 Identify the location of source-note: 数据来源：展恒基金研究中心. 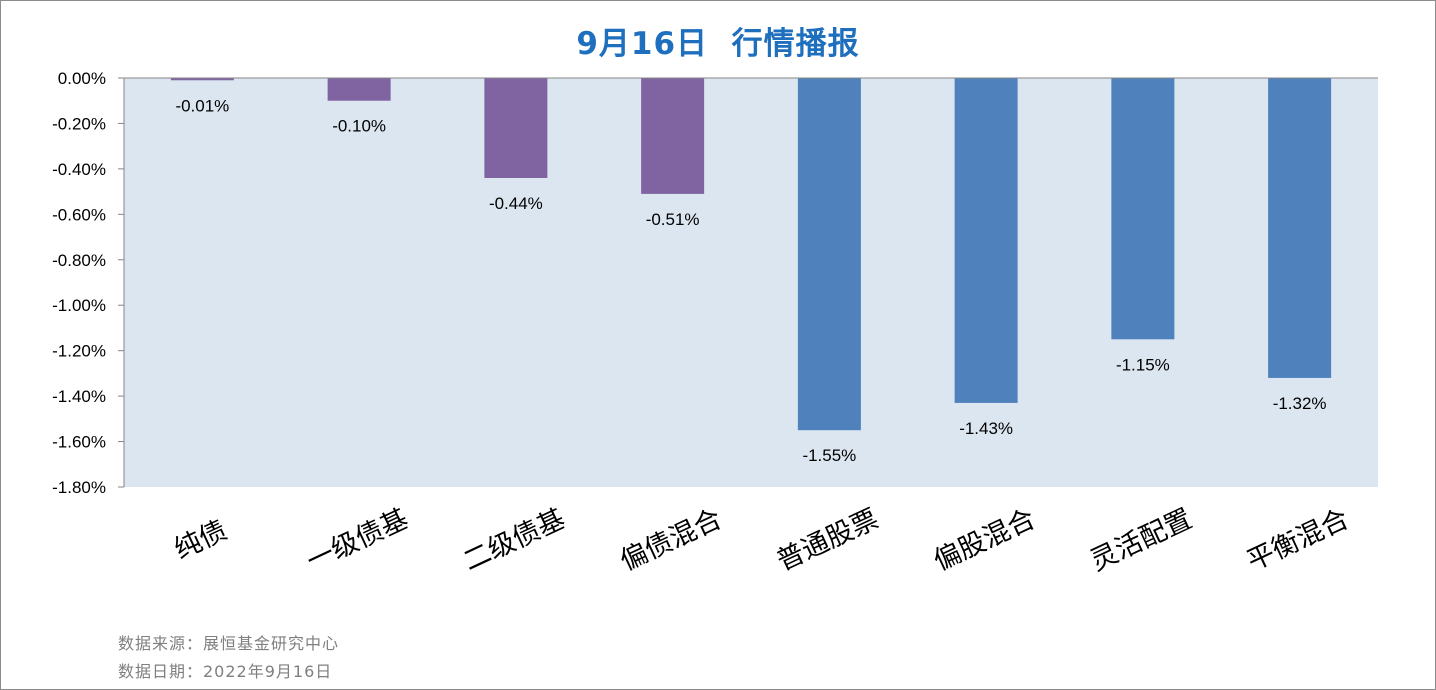
(229, 643).